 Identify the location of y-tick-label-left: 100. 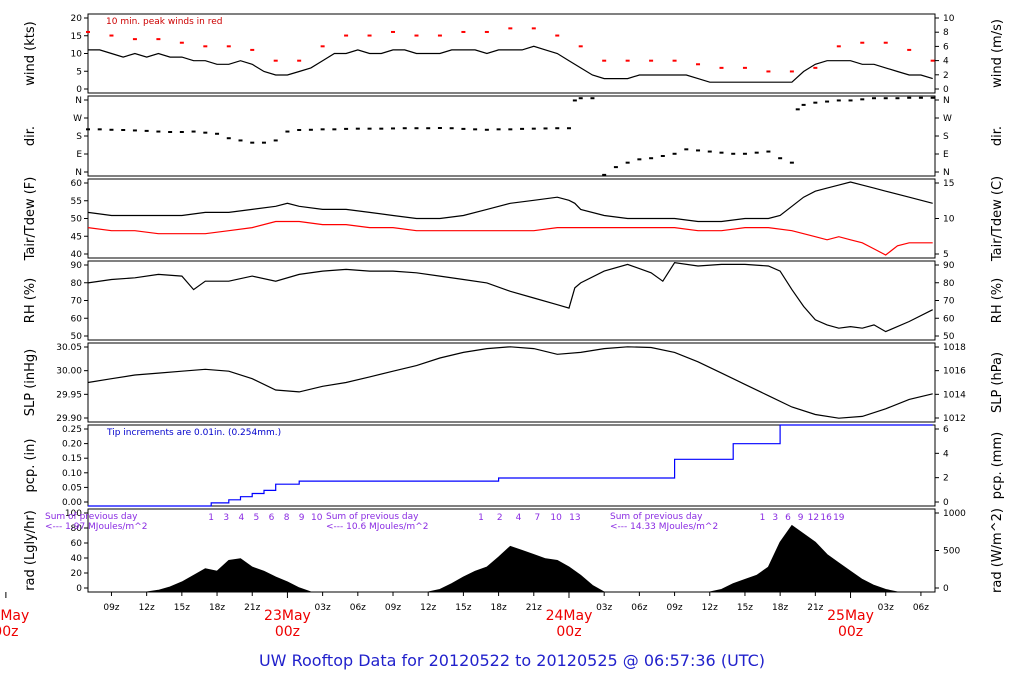
(73, 514).